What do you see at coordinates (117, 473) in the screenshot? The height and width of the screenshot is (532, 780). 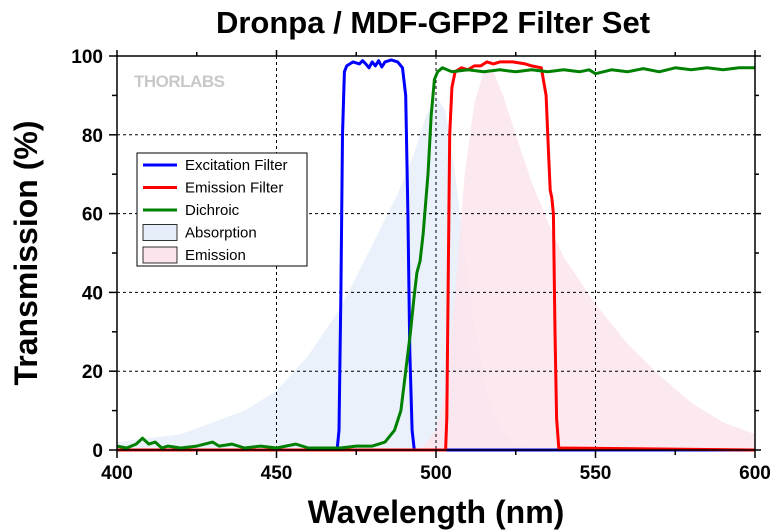 I see `x-tick-label: 400` at bounding box center [117, 473].